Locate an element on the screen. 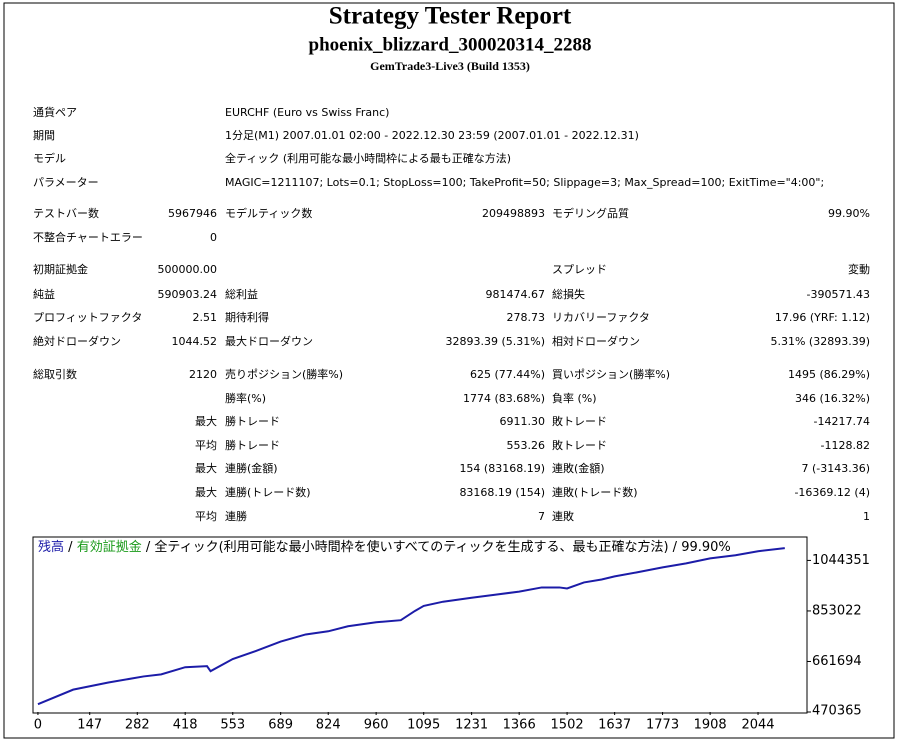  field-value: -14217.74 is located at coordinates (842, 421).